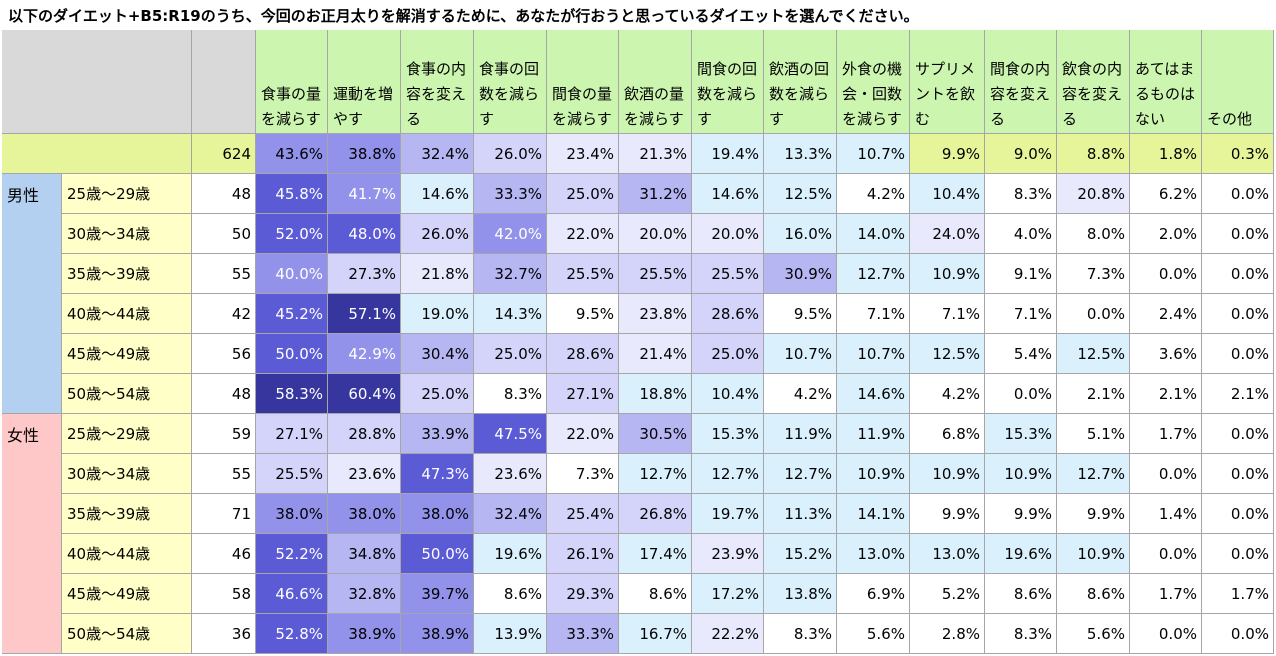  I want to click on data-cell: 30.5%, so click(655, 434).